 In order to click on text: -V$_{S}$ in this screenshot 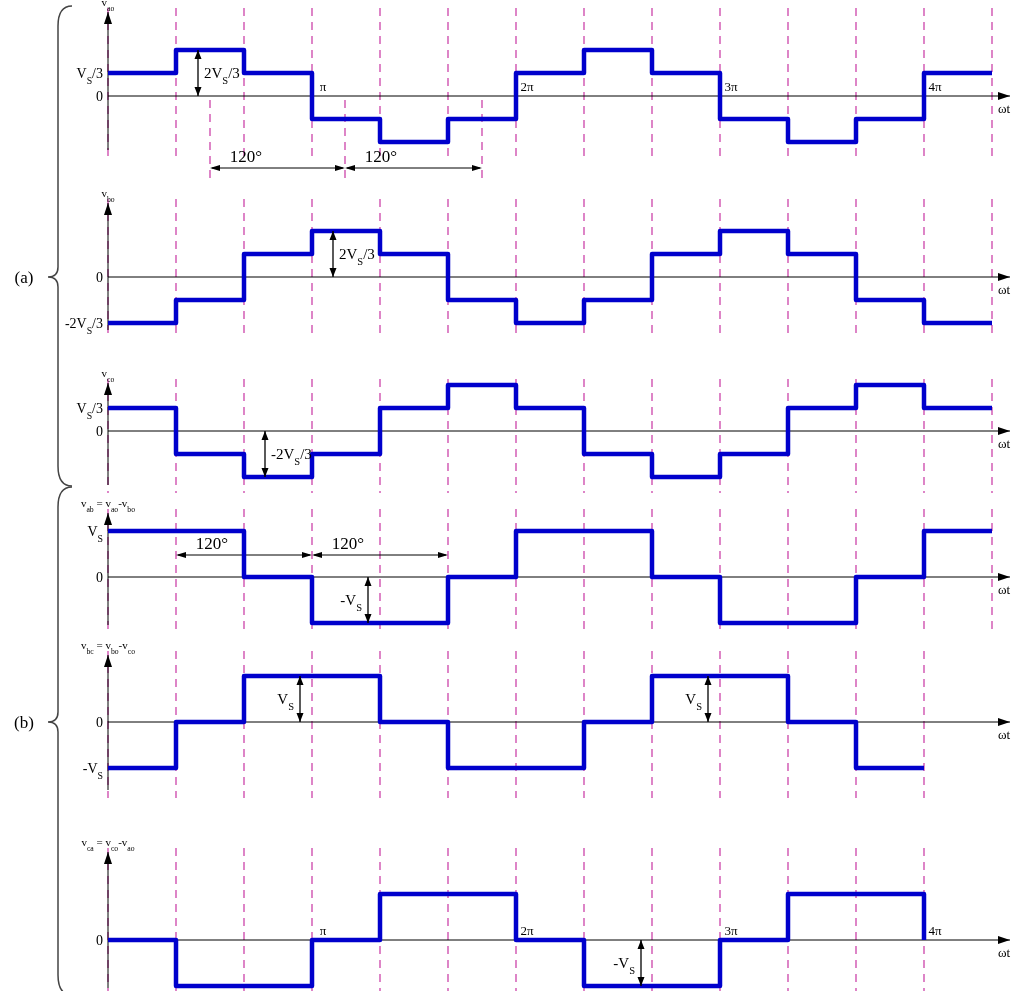, I will do `click(92, 770)`.